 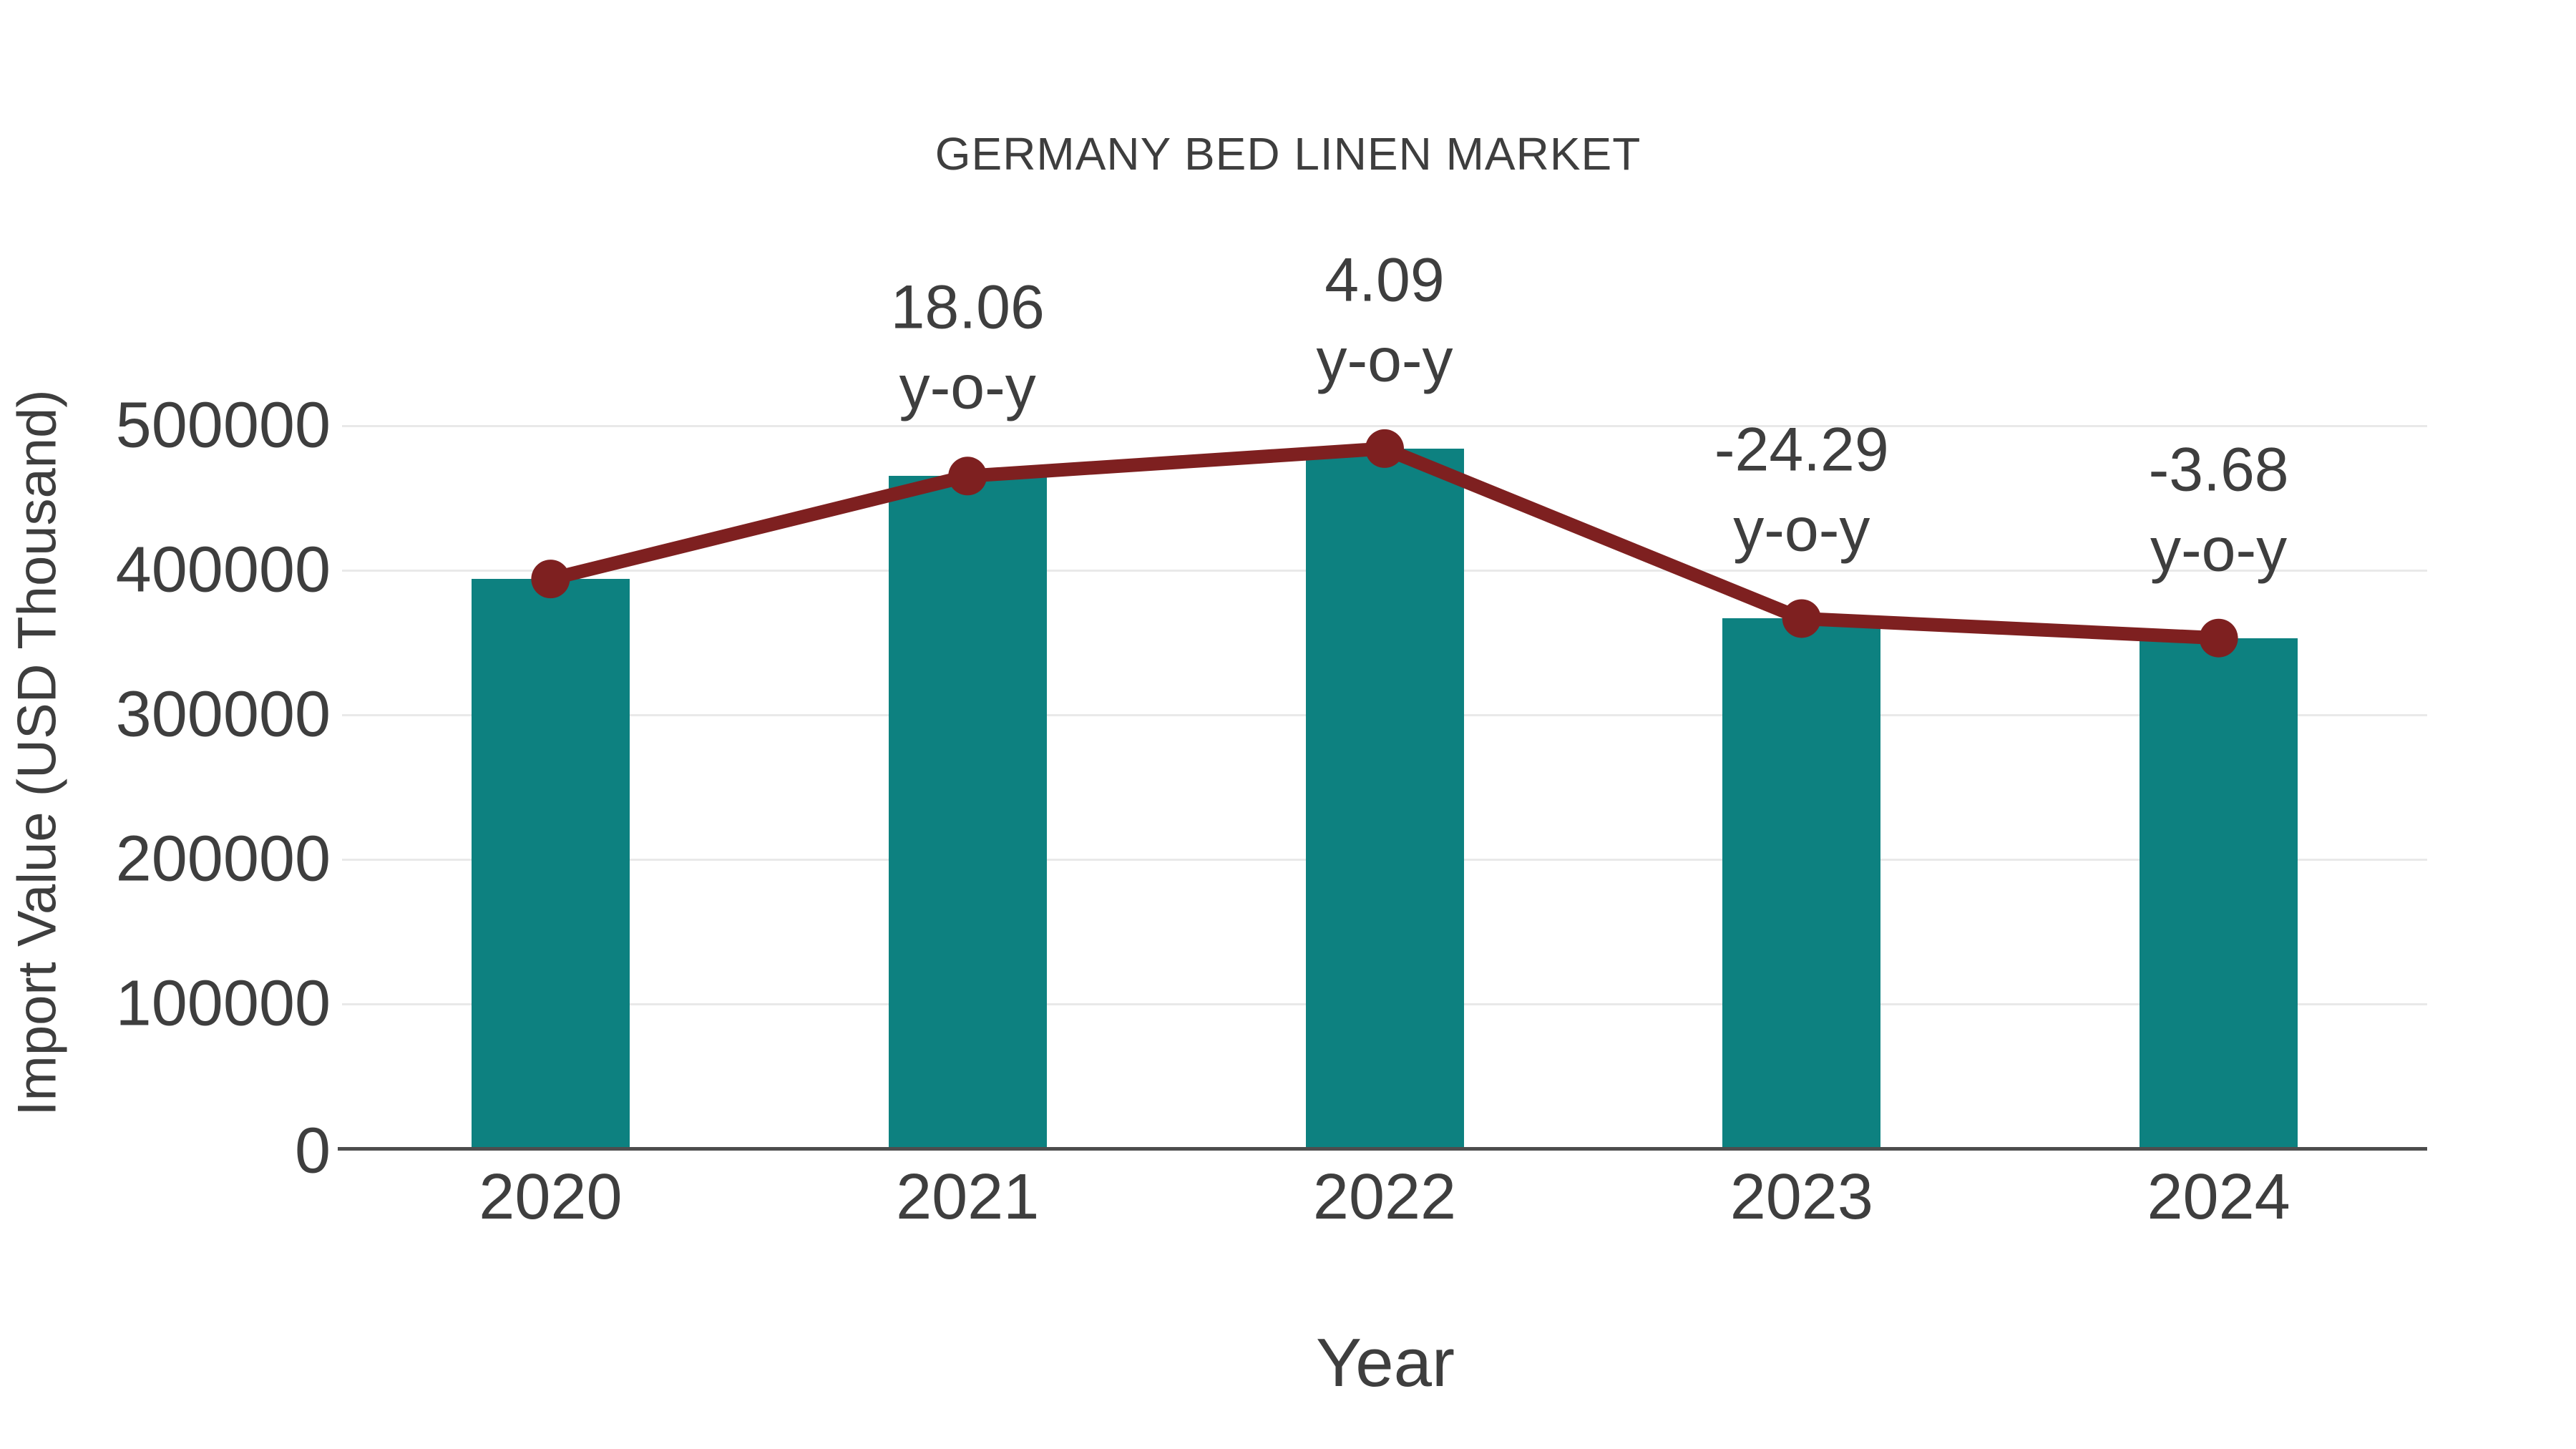 What do you see at coordinates (223, 859) in the screenshot?
I see `y-tick-label: 200000` at bounding box center [223, 859].